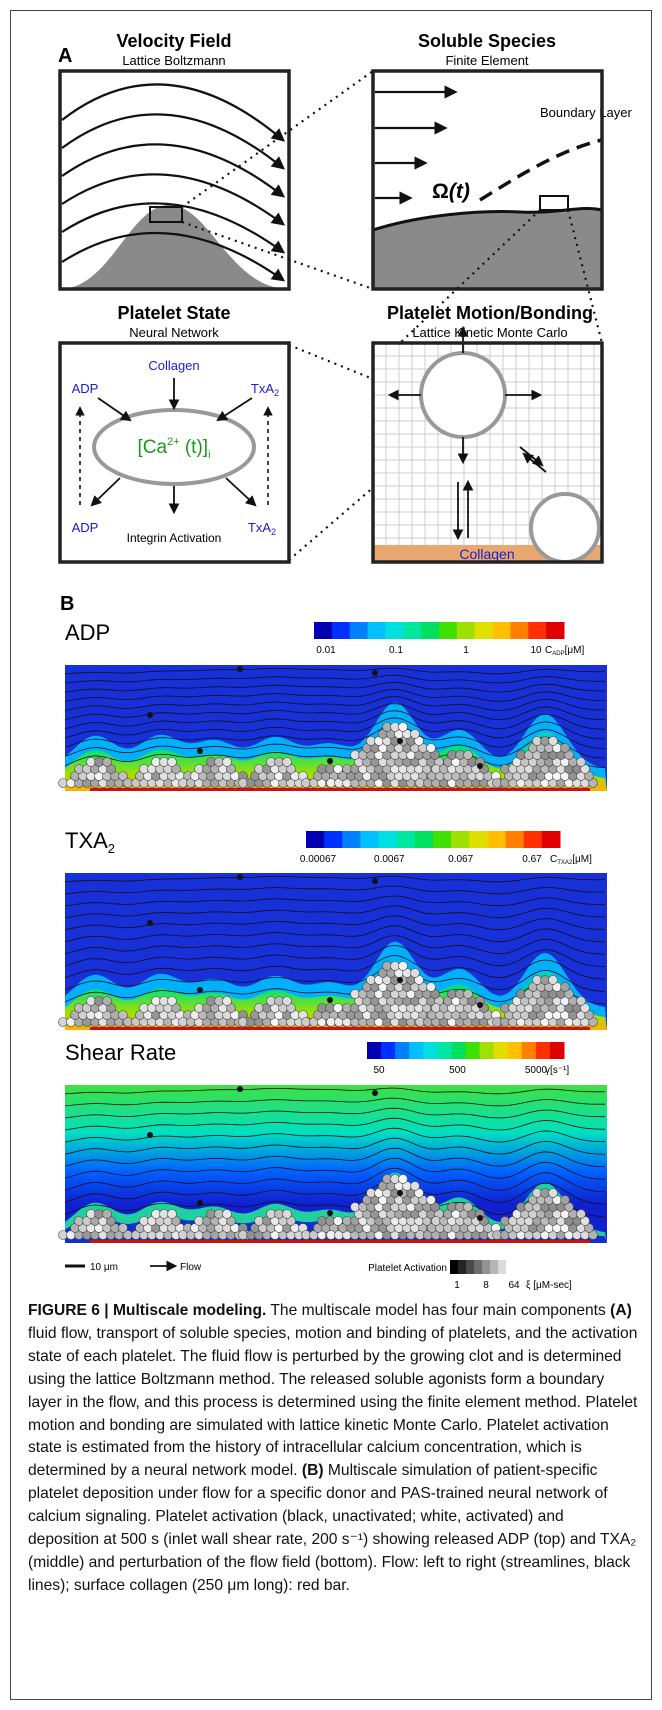  Describe the element at coordinates (621, 1310) in the screenshot. I see `caption-label: (A)` at that location.